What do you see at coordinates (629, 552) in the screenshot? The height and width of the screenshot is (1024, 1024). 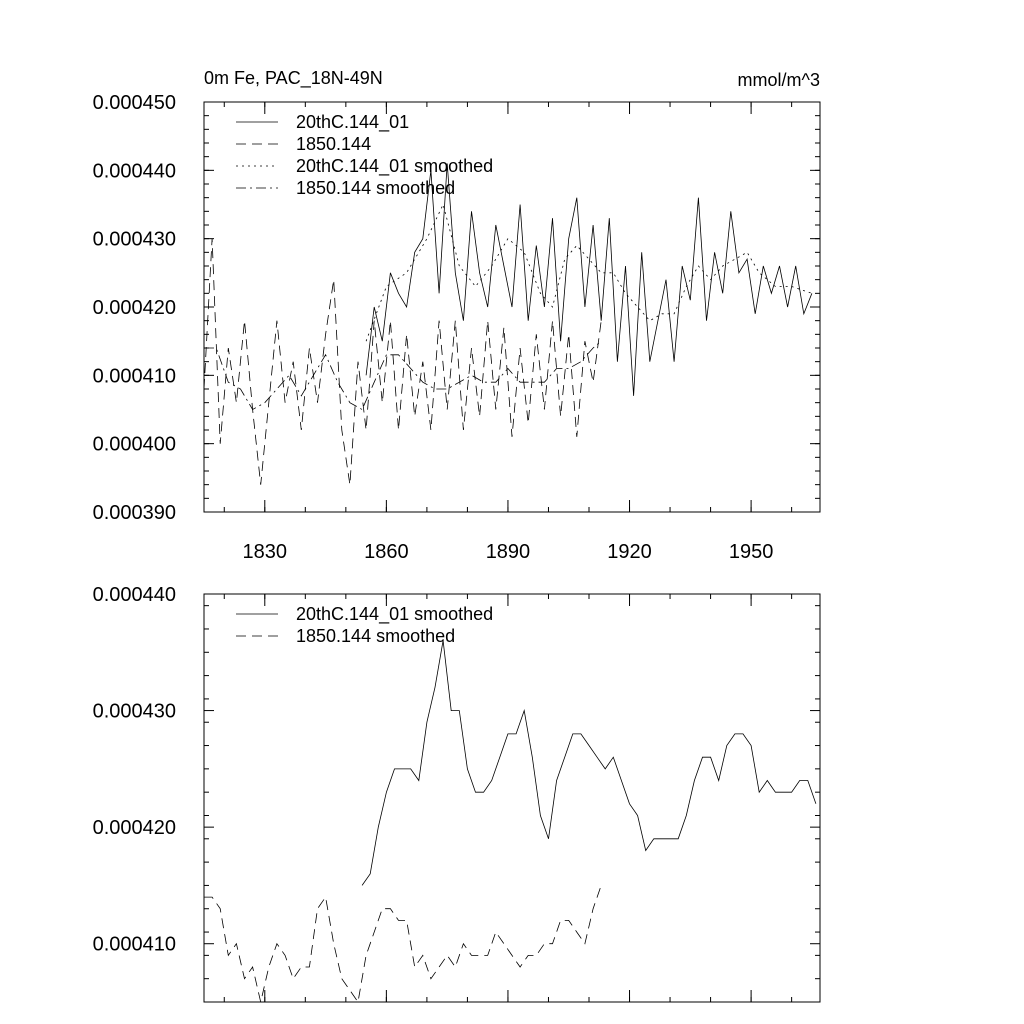 I see `x-tick-label: 1920` at bounding box center [629, 552].